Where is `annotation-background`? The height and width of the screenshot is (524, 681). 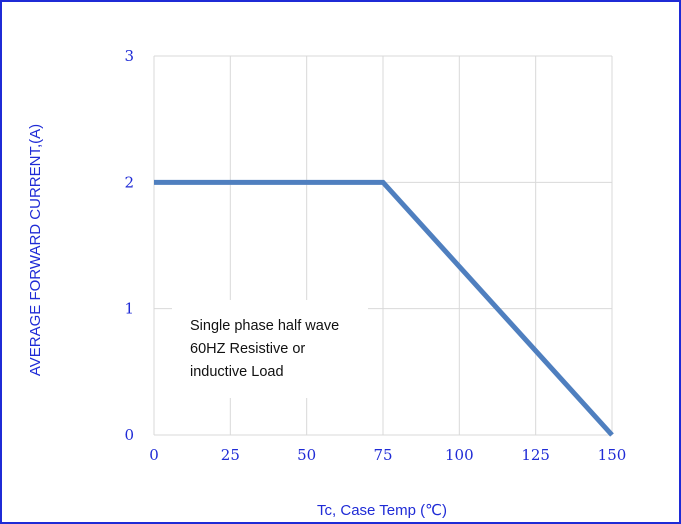 annotation-background is located at coordinates (270, 349).